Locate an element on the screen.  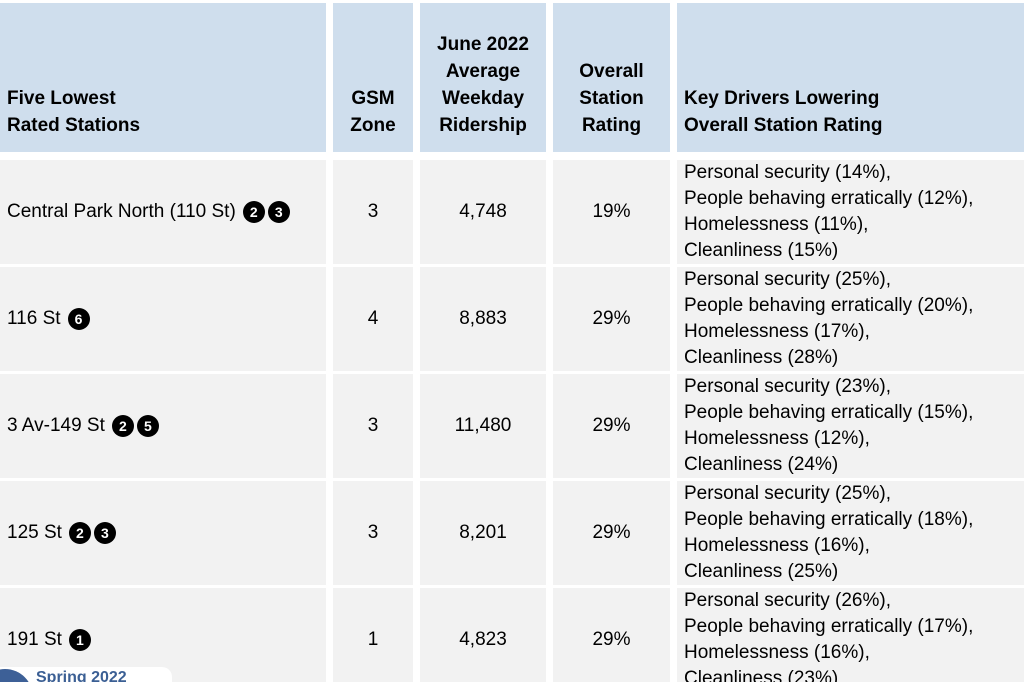
ridership-cell: 4,823 is located at coordinates (483, 635).